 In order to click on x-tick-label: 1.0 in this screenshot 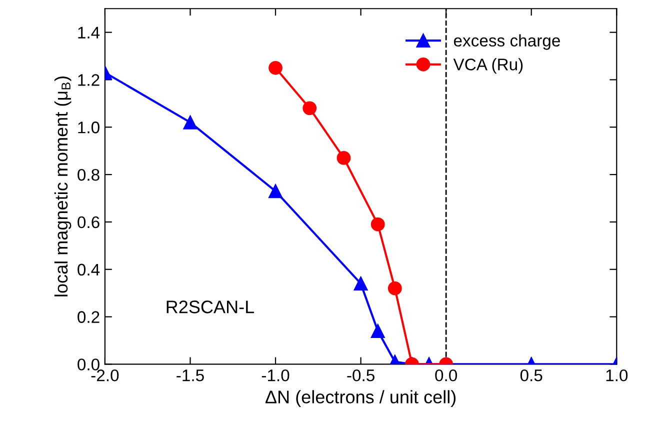, I will do `click(617, 375)`.